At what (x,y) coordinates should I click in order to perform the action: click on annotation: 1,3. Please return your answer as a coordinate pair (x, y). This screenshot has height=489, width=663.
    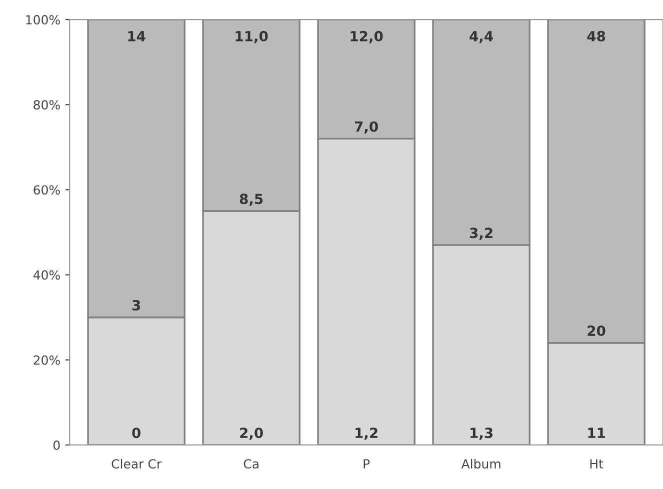
    Looking at the image, I should click on (481, 434).